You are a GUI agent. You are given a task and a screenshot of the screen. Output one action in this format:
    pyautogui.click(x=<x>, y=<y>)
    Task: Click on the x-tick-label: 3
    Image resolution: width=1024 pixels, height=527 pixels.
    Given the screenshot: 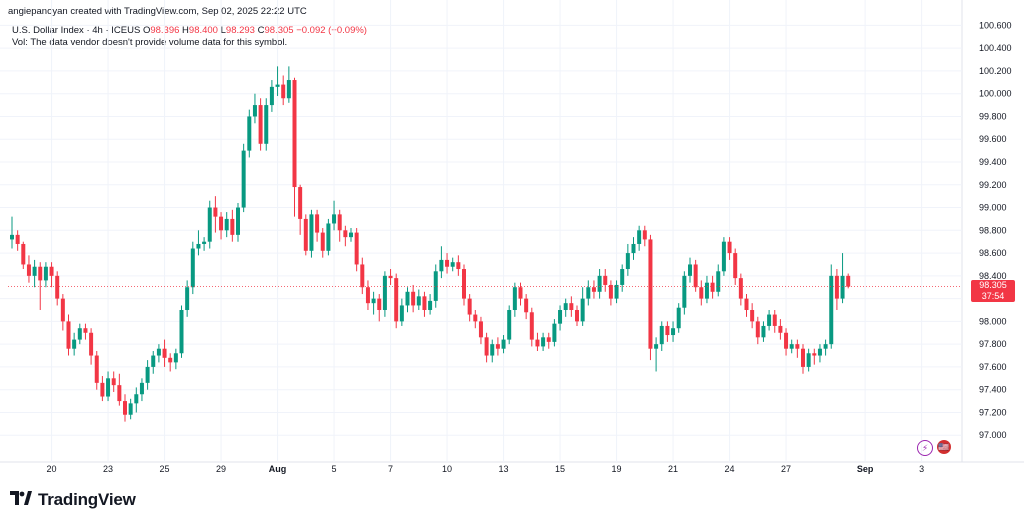 What is the action you would take?
    pyautogui.click(x=921, y=469)
    